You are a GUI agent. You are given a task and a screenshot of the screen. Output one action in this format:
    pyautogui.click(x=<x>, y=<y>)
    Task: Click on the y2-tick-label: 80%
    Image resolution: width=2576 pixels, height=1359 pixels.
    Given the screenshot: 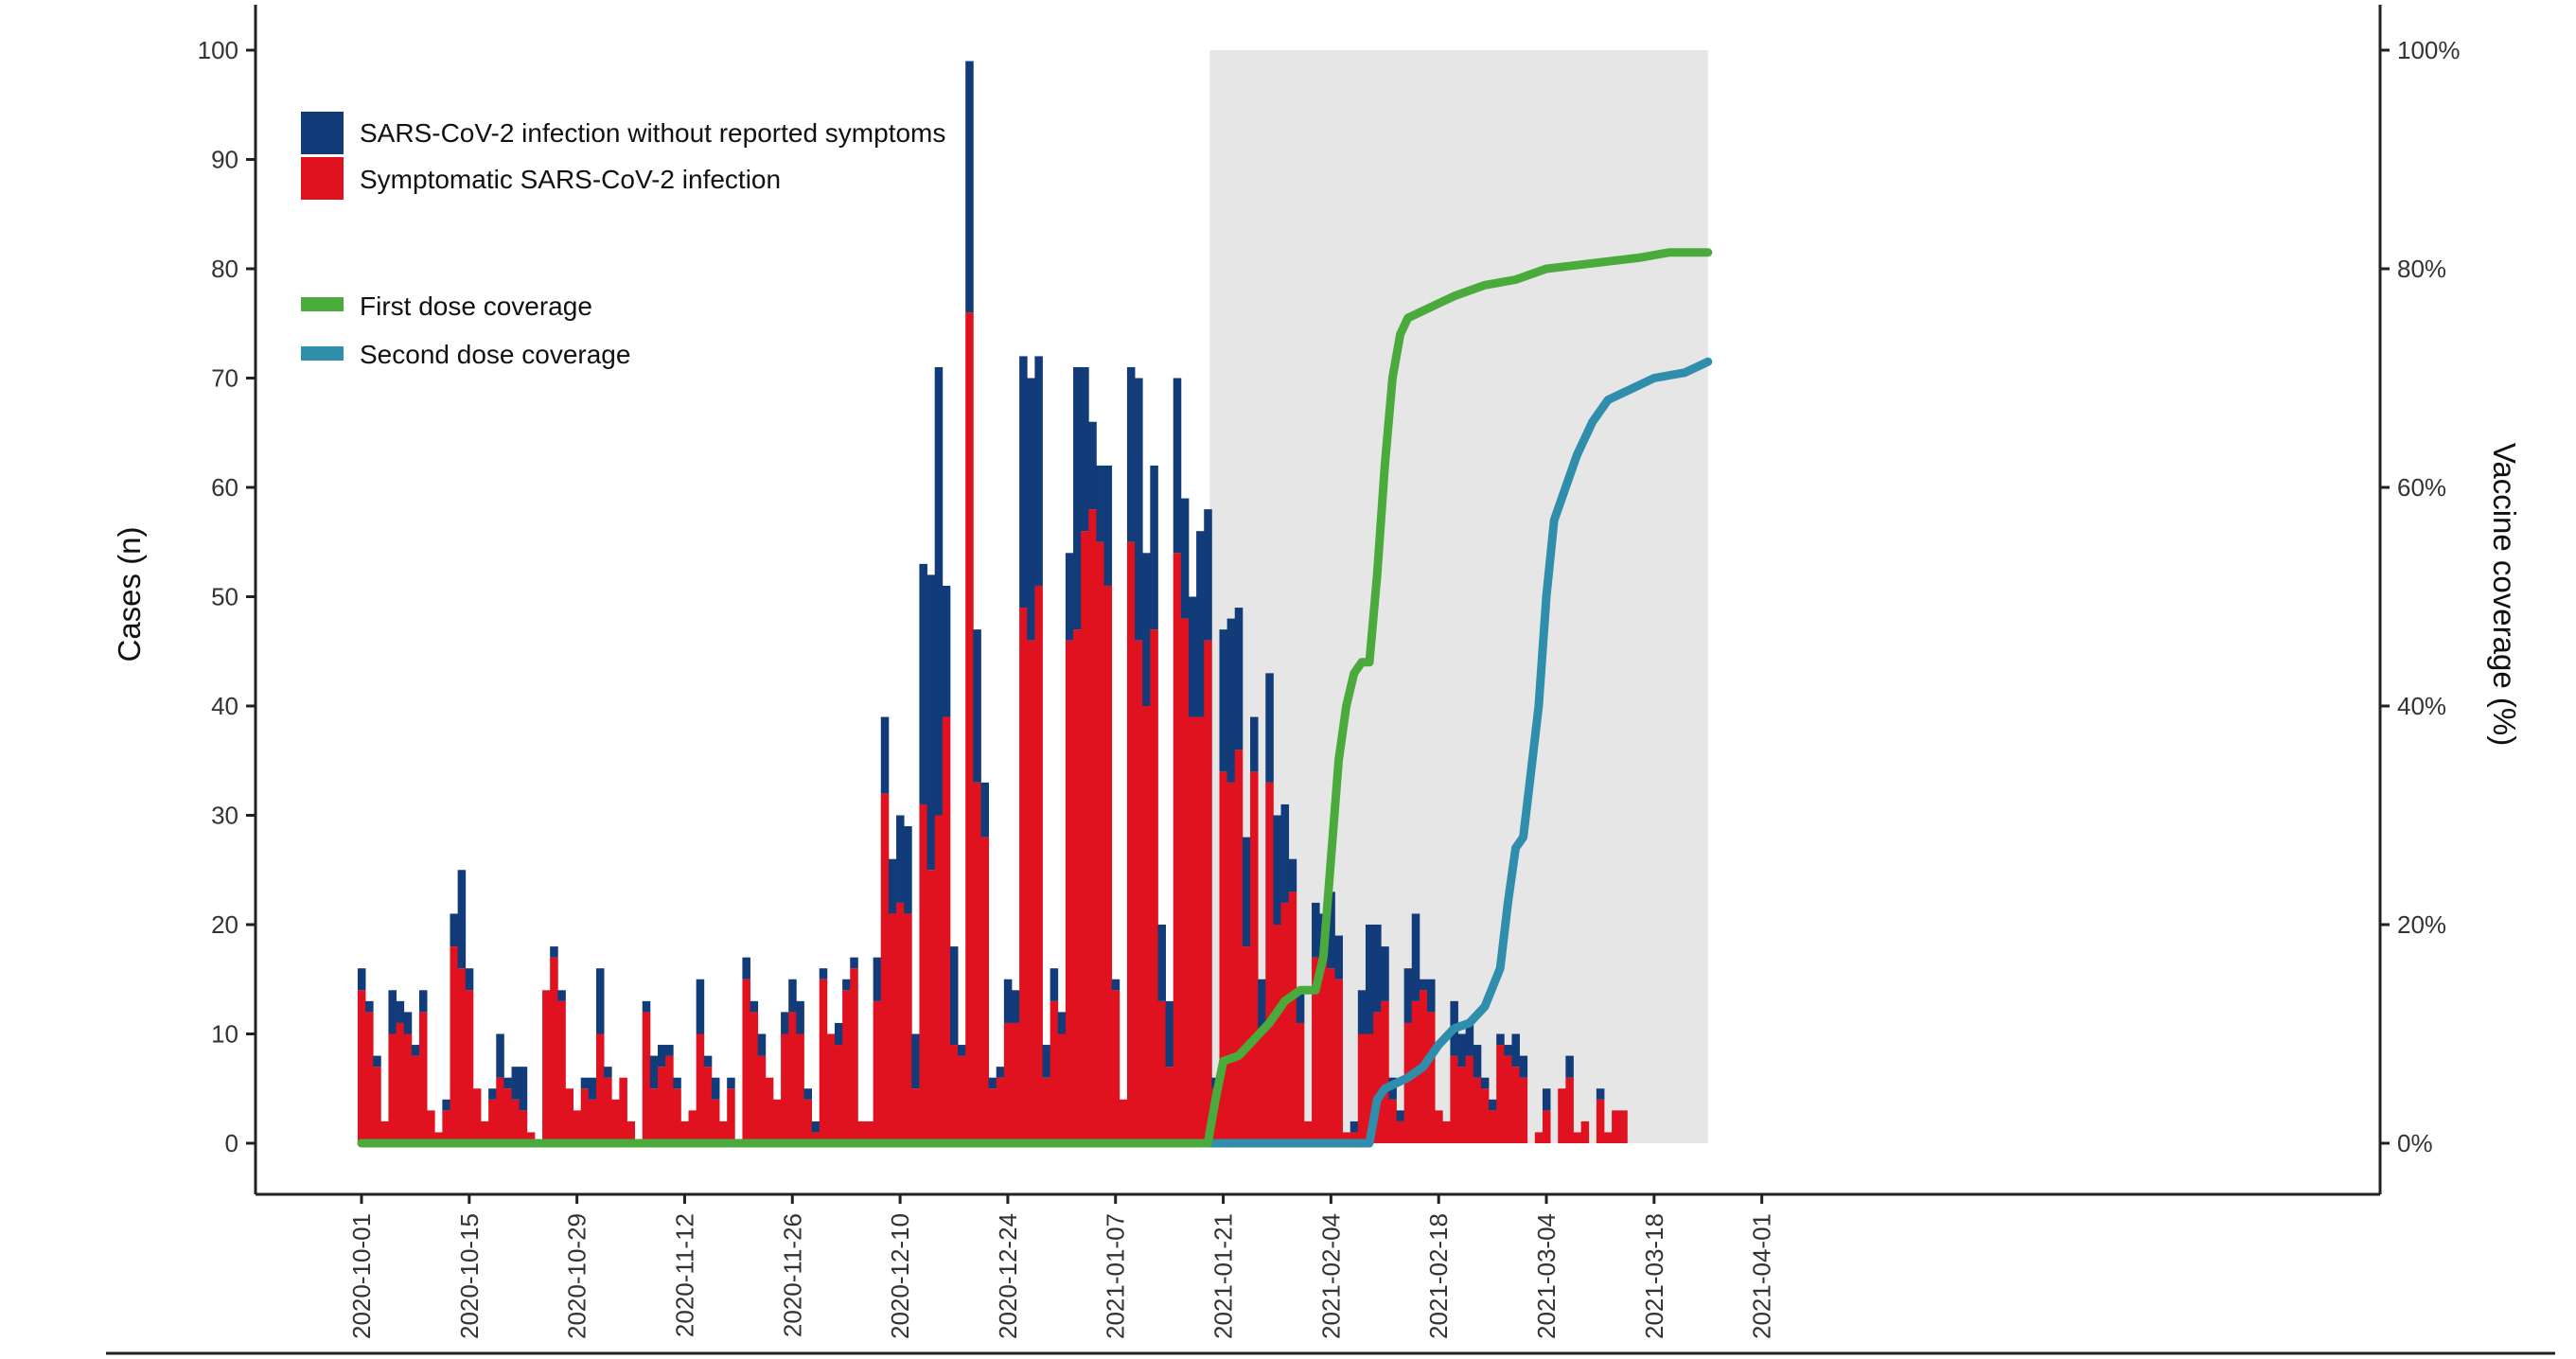 What is the action you would take?
    pyautogui.click(x=2421, y=269)
    